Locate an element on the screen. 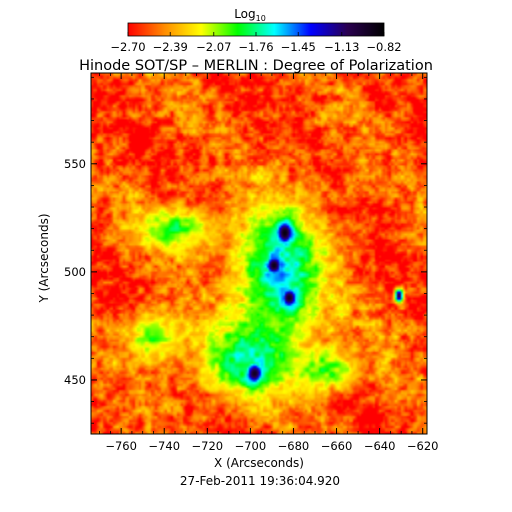  x-axis-label: X (Arcseconds) is located at coordinates (259, 463).